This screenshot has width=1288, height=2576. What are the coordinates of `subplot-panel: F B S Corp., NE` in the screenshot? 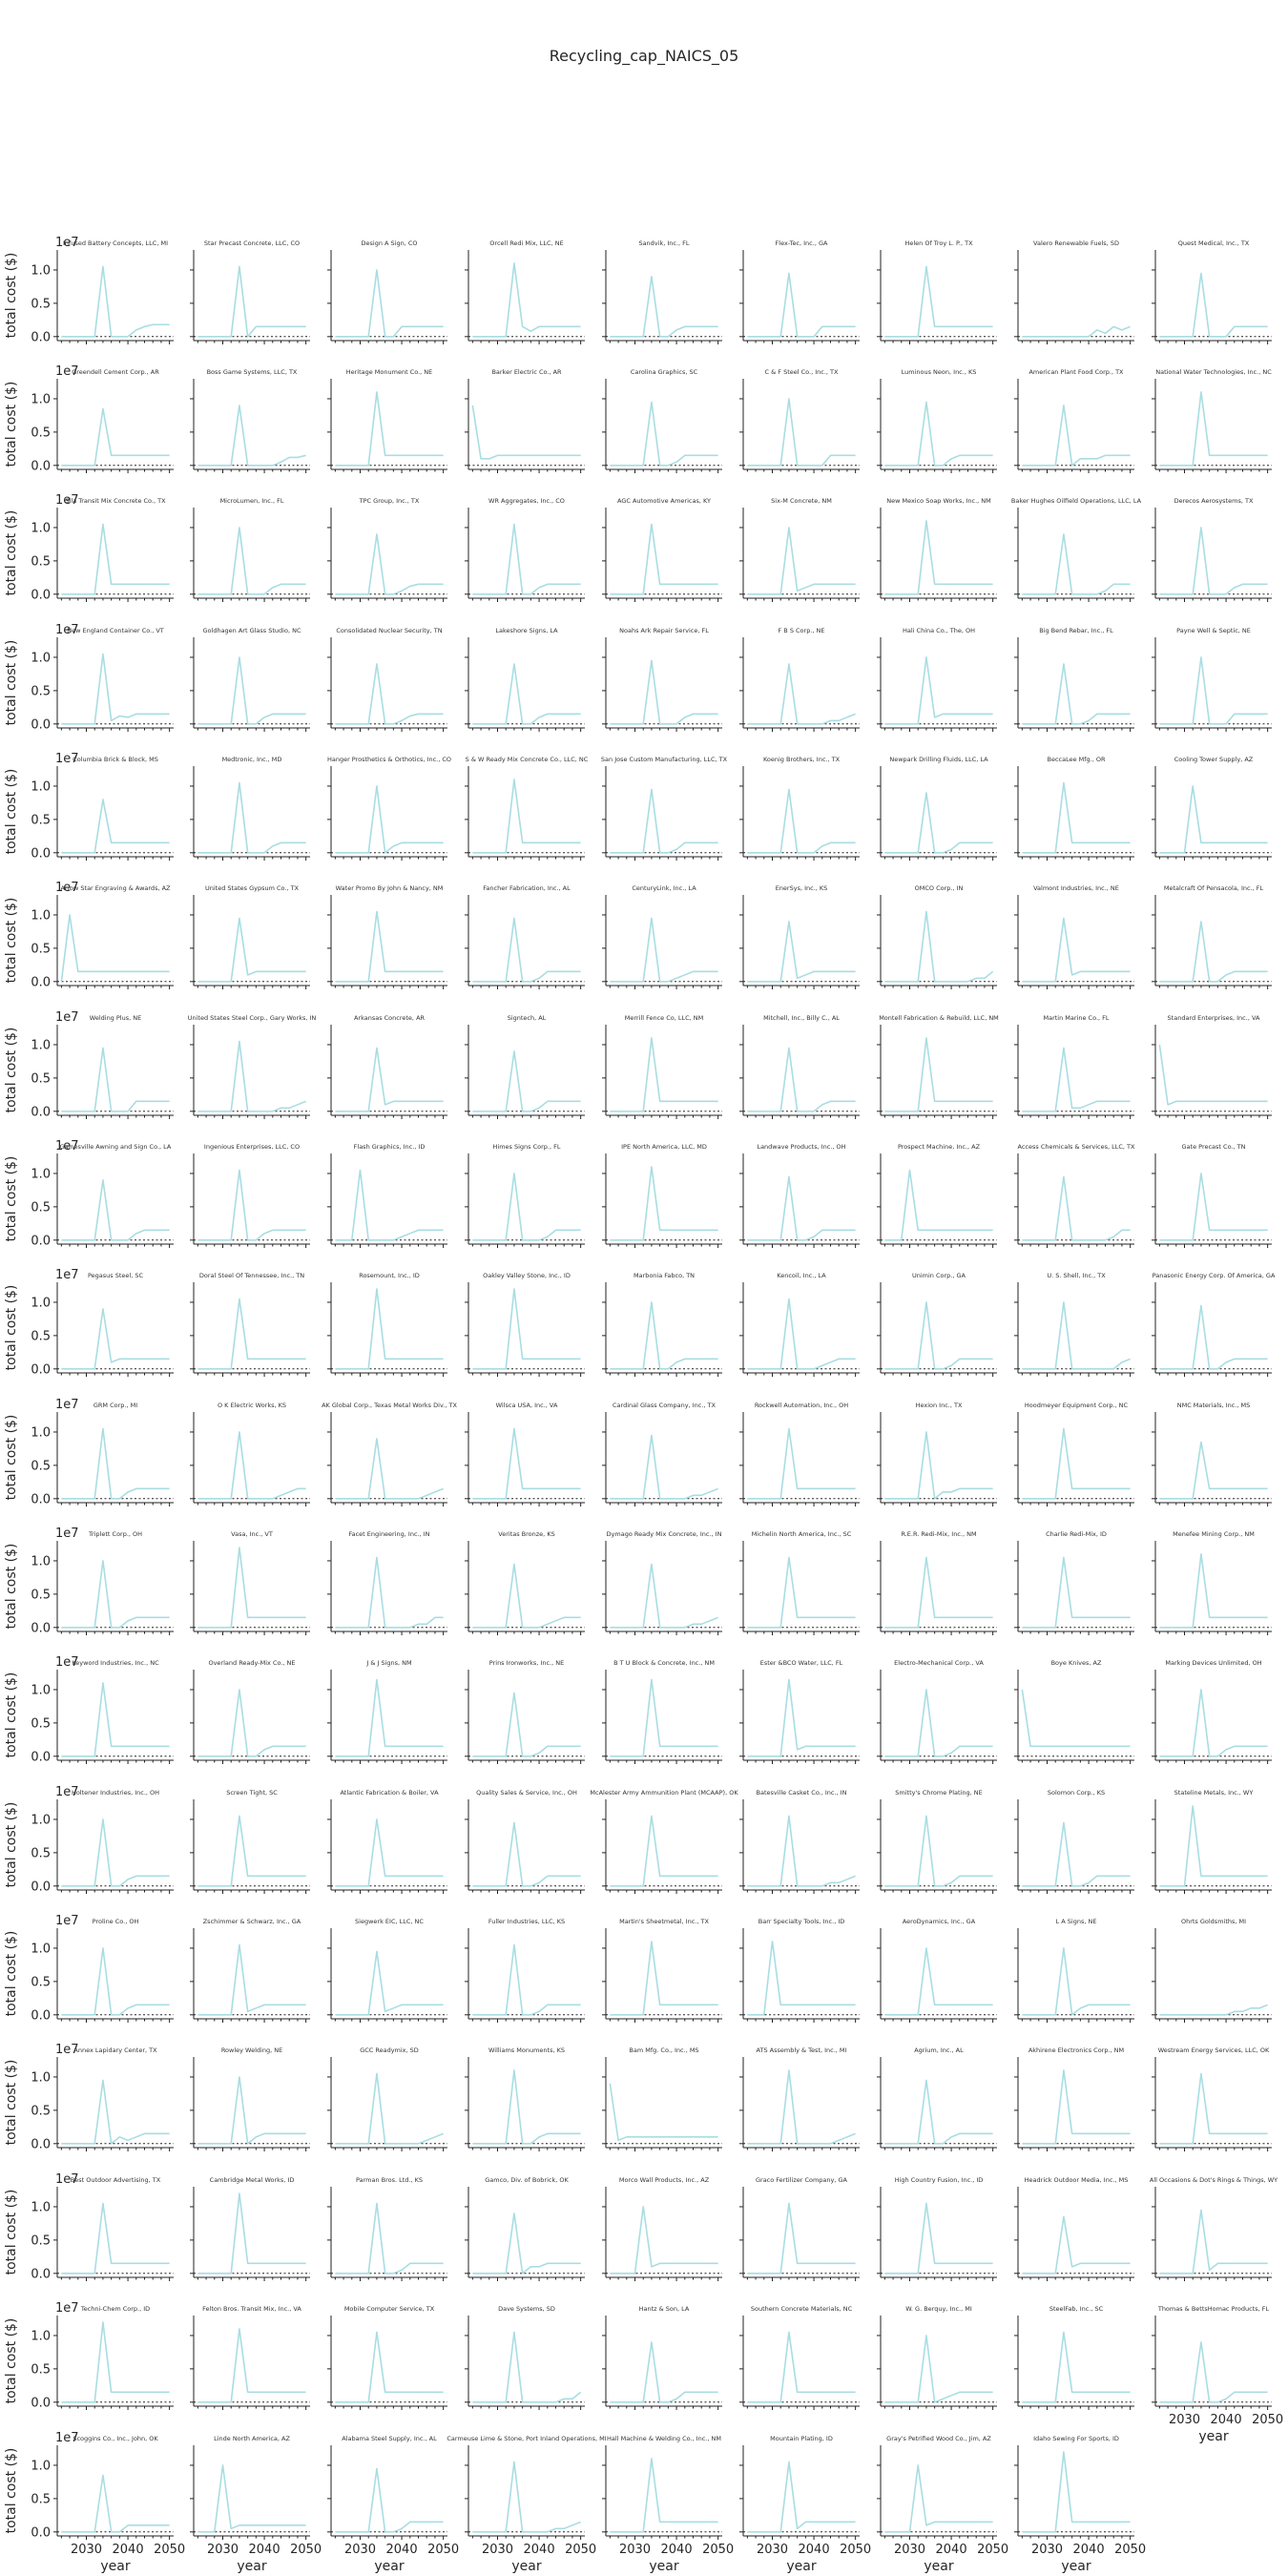 It's located at (799, 679).